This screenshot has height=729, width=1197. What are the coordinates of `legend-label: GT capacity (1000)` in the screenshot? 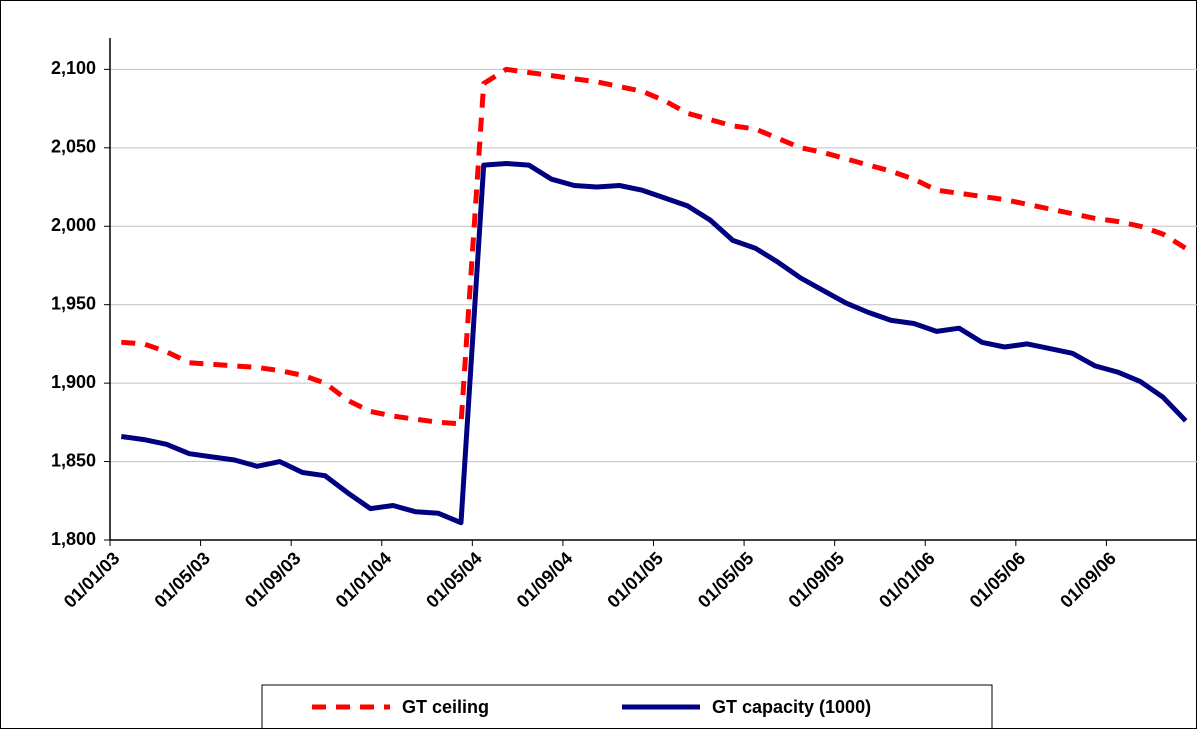 It's located at (791, 707).